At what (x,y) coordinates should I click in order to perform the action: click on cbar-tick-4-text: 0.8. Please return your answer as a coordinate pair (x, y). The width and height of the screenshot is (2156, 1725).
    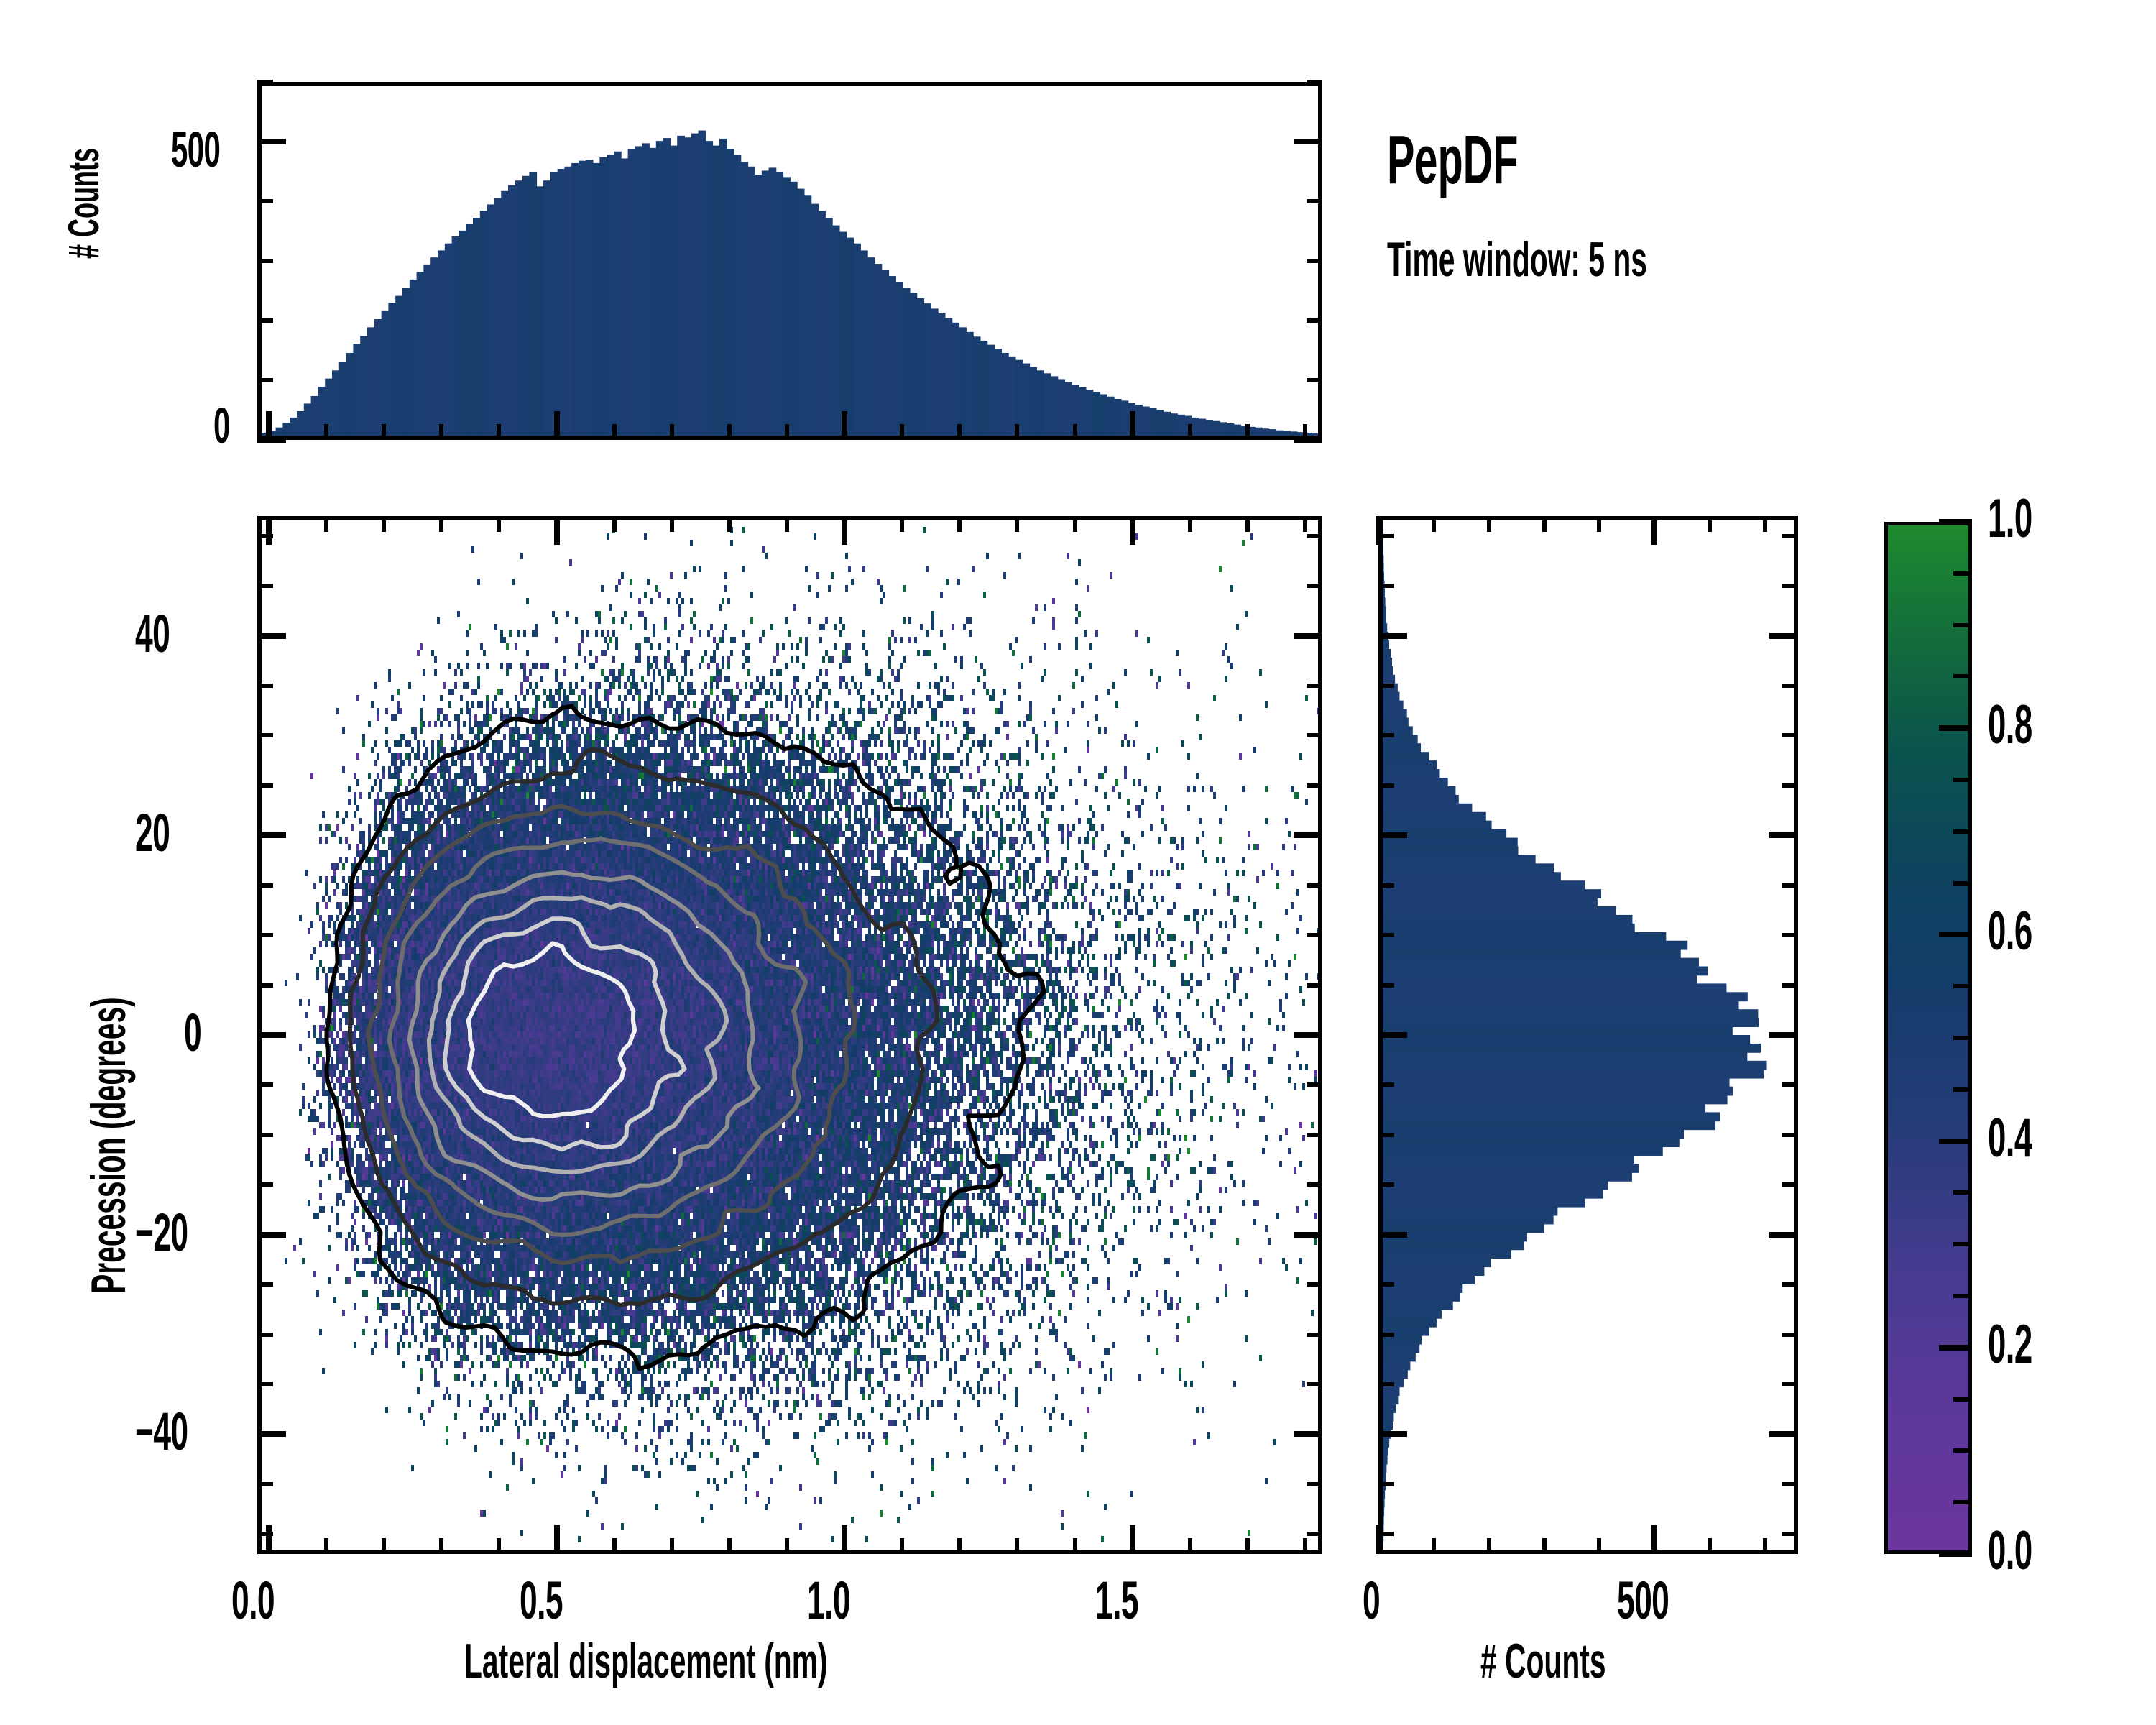
    Looking at the image, I should click on (2010, 725).